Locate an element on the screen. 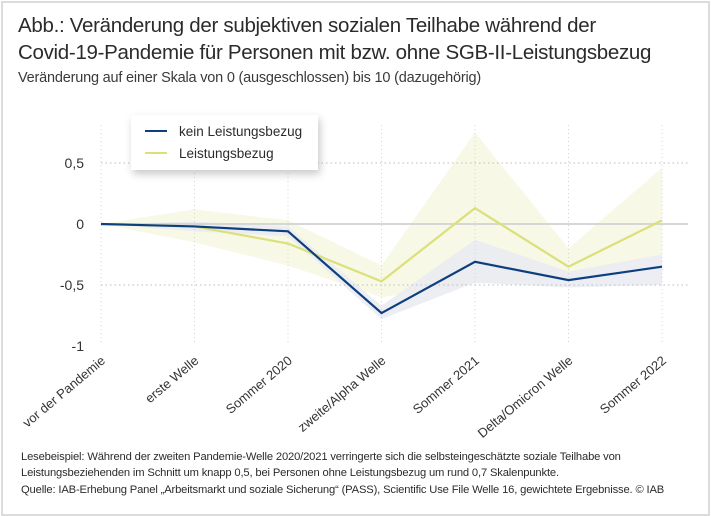  legend-label: kein Leistungsbezug is located at coordinates (241, 131).